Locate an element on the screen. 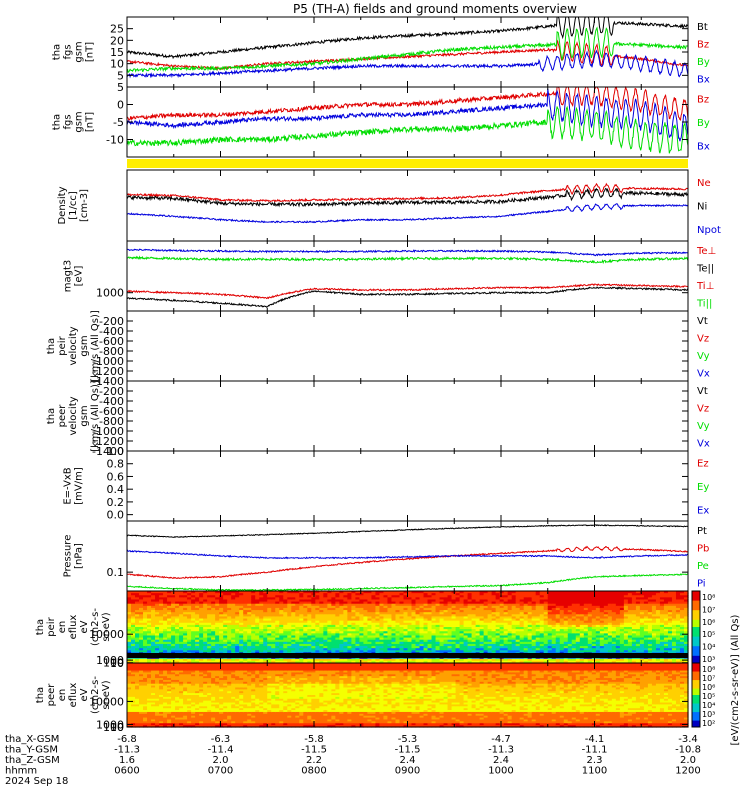 This screenshot has height=804, width=750. legend-entry: Pb is located at coordinates (703, 548).